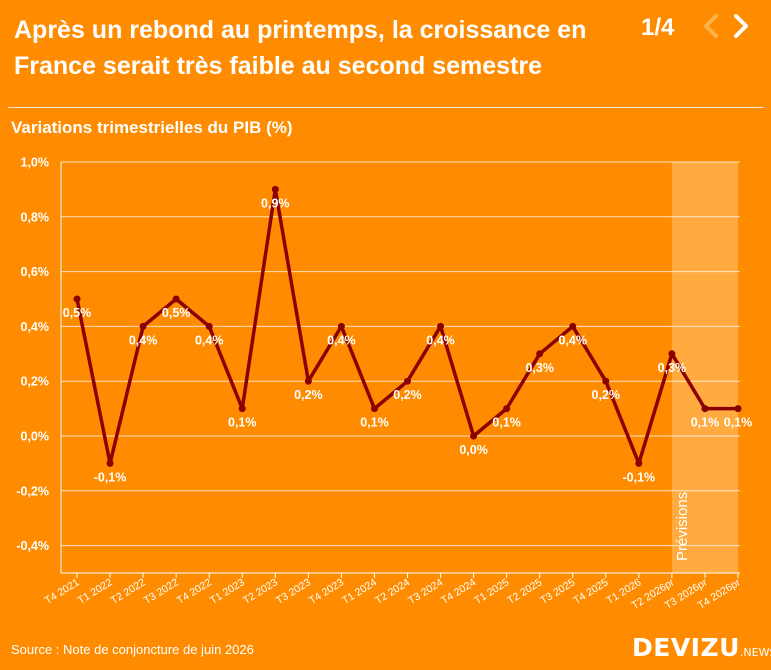 This screenshot has height=670, width=771. What do you see at coordinates (161, 591) in the screenshot?
I see `x-tick-label: T3 2022` at bounding box center [161, 591].